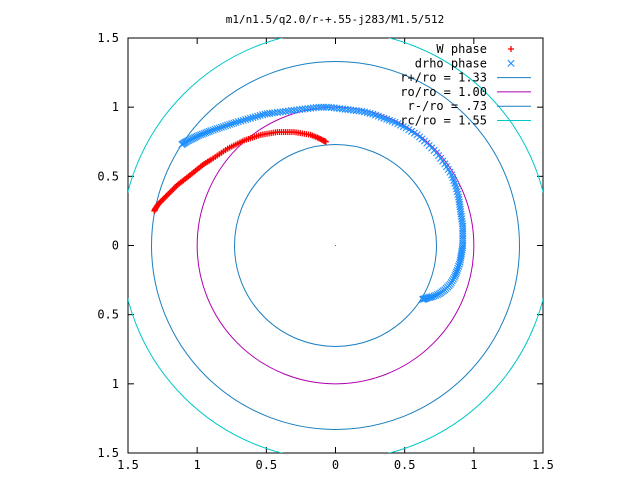 The height and width of the screenshot is (480, 640). I want to click on origin-dot, so click(335, 245).